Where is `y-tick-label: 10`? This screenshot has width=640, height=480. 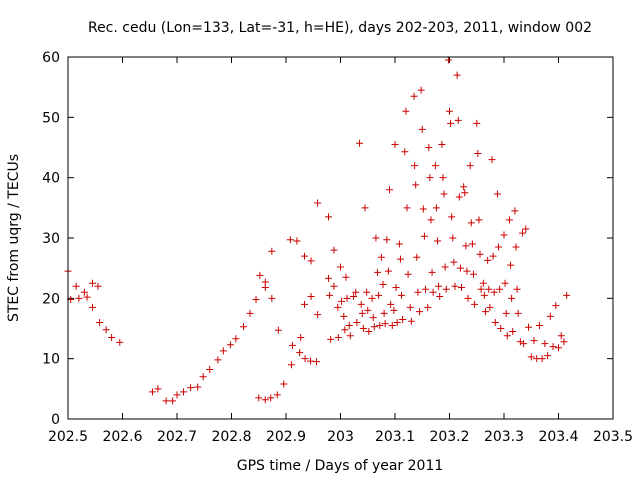
y-tick-label: 10 is located at coordinates (51, 360).